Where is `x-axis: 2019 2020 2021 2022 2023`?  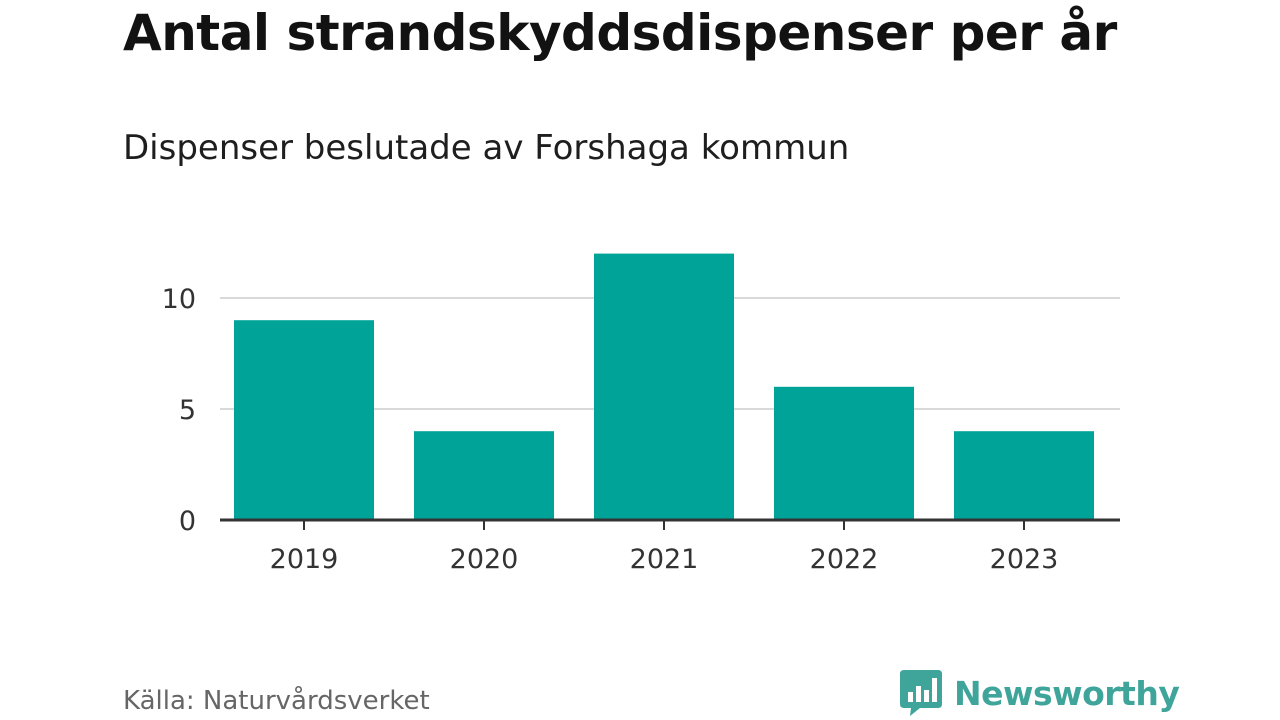
x-axis: 2019 2020 2021 2022 2023 is located at coordinates (670, 546).